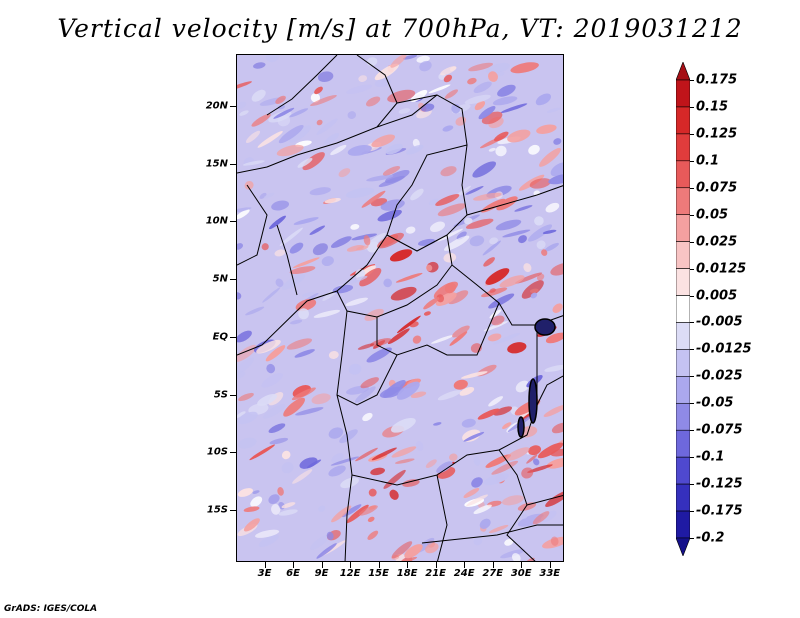 This screenshot has height=618, width=800. What do you see at coordinates (436, 573) in the screenshot?
I see `lon-label: 21E` at bounding box center [436, 573].